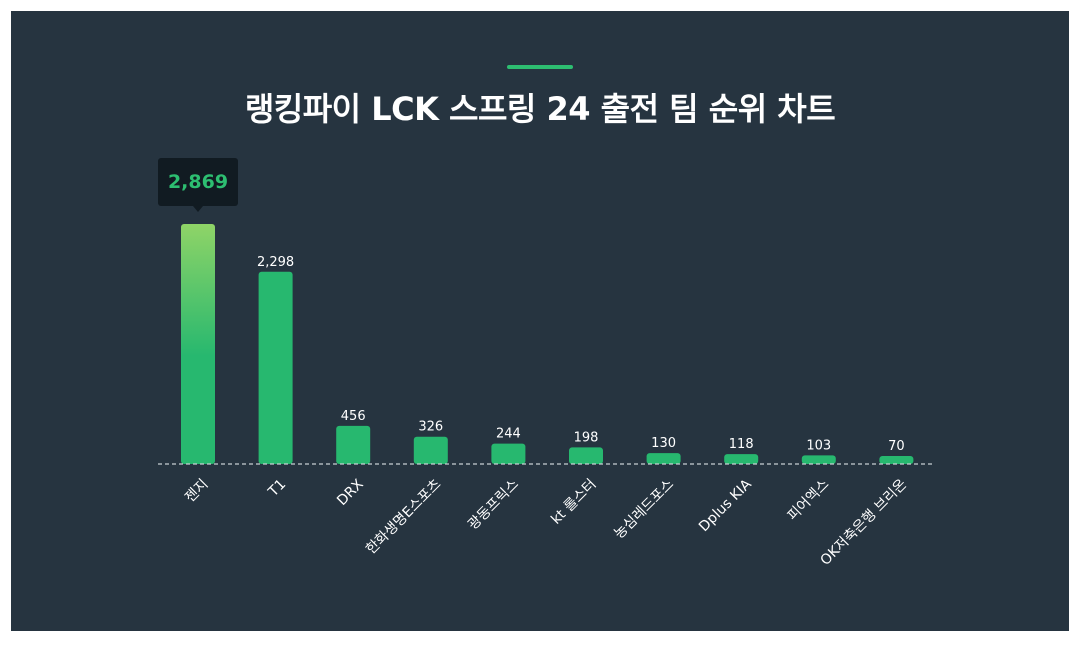  Describe the element at coordinates (818, 445) in the screenshot. I see `value-label-9: 103` at that location.